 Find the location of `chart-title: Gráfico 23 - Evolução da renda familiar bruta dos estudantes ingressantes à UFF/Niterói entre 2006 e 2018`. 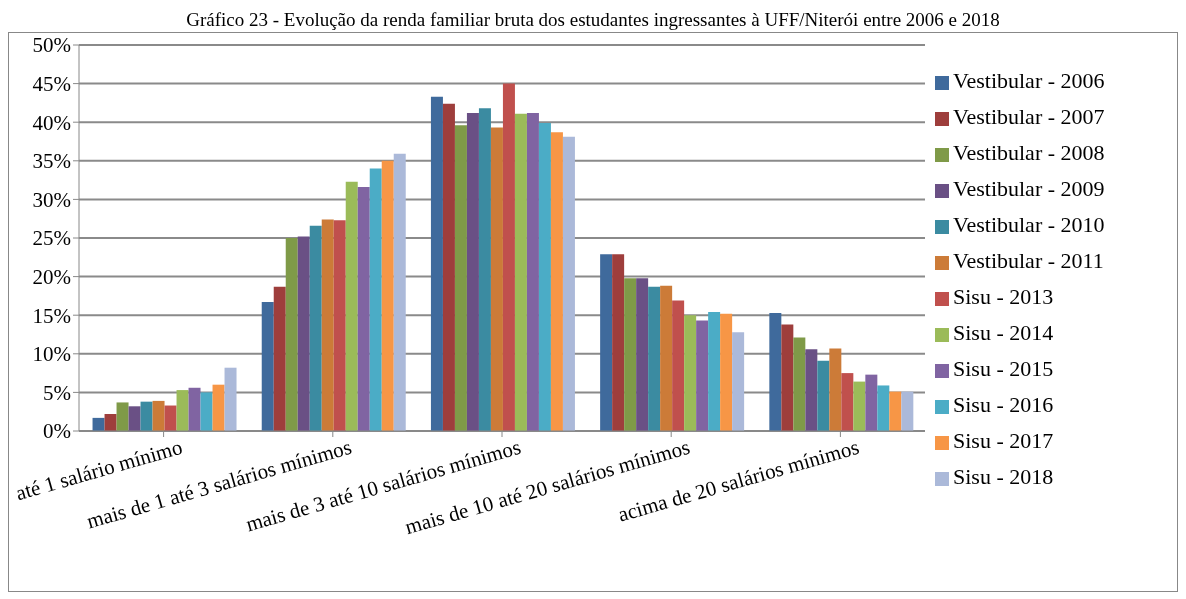

chart-title: Gráfico 23 - Evolução da renda familiar bruta dos estudantes ingressantes à UFF/Niterói entre 2006 e 2018 is located at coordinates (593, 20).